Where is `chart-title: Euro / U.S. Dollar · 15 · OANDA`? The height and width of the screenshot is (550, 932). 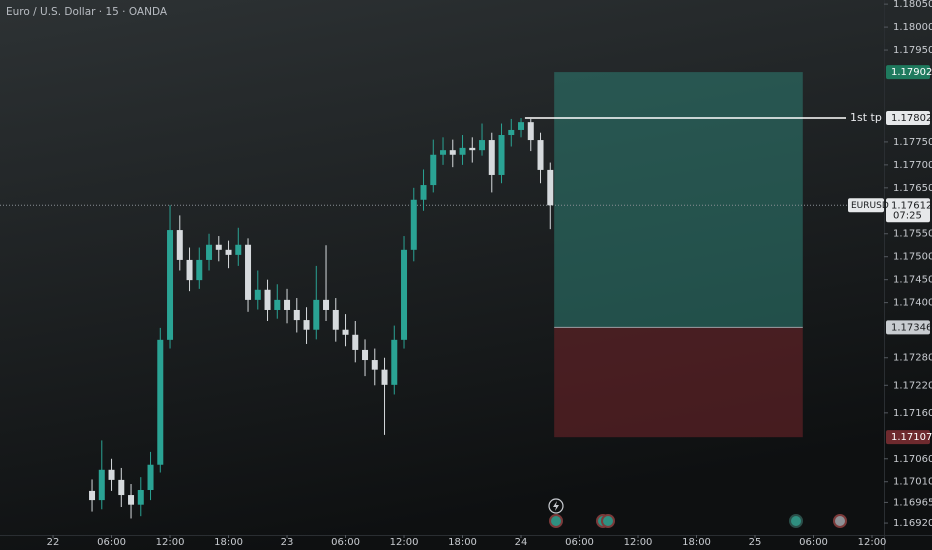 chart-title: Euro / U.S. Dollar · 15 · OANDA is located at coordinates (87, 12).